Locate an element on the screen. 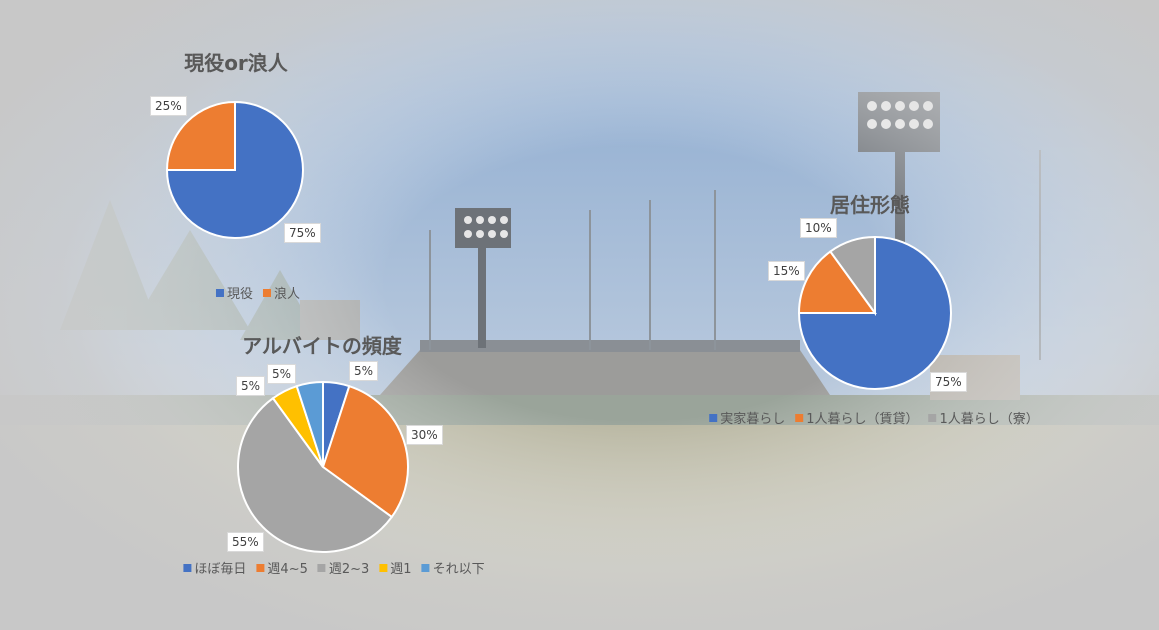  legend: 現役 浪人 is located at coordinates (257, 292).